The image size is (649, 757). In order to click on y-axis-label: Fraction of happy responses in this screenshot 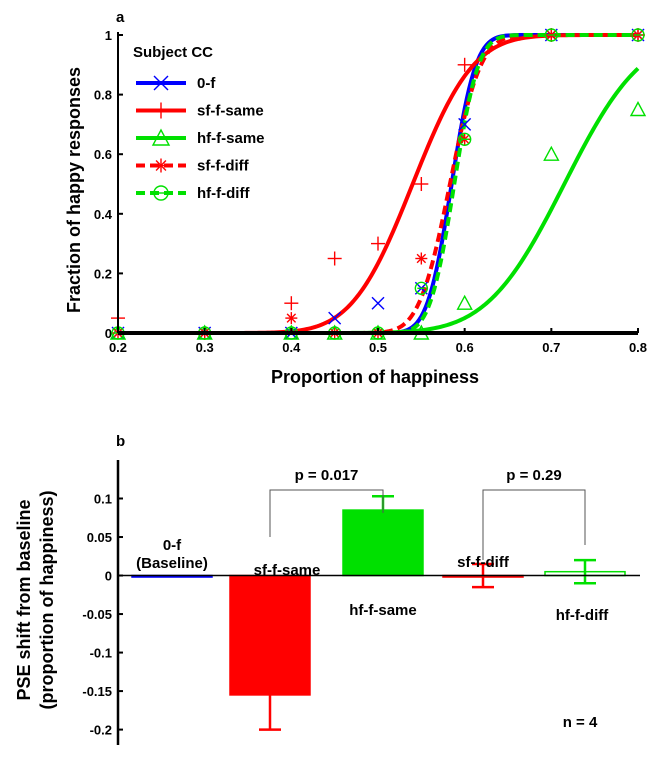, I will do `click(74, 190)`.